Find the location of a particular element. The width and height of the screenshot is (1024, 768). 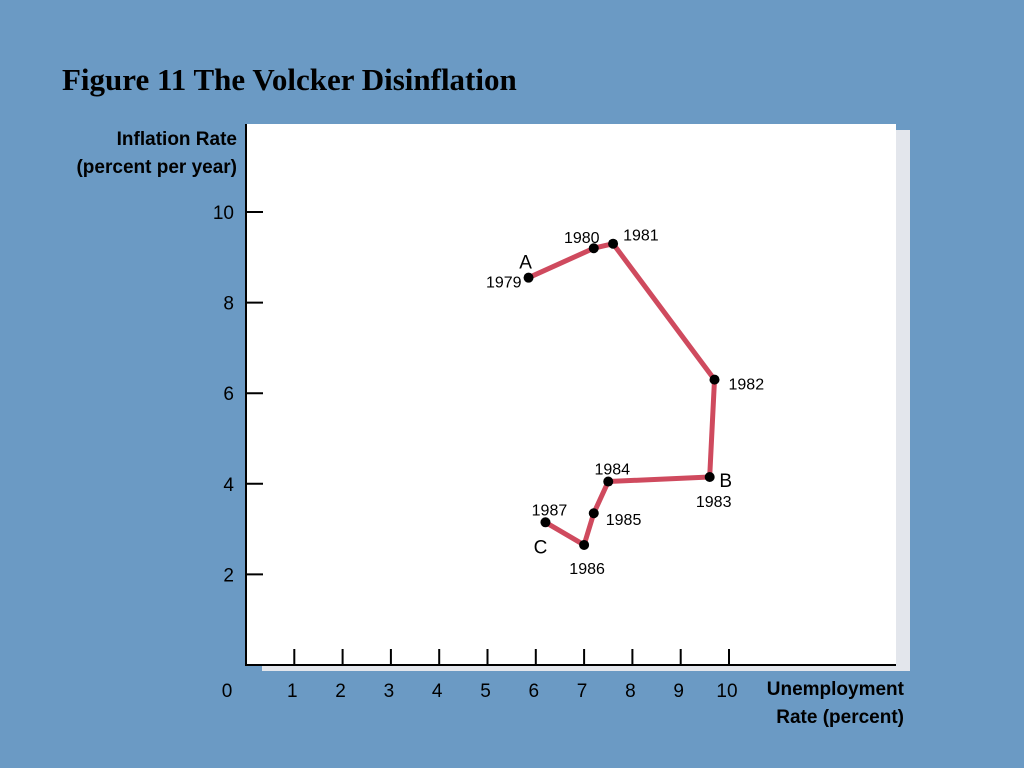

y-axis-label-line-1: Inflation Rate is located at coordinates (176, 139).